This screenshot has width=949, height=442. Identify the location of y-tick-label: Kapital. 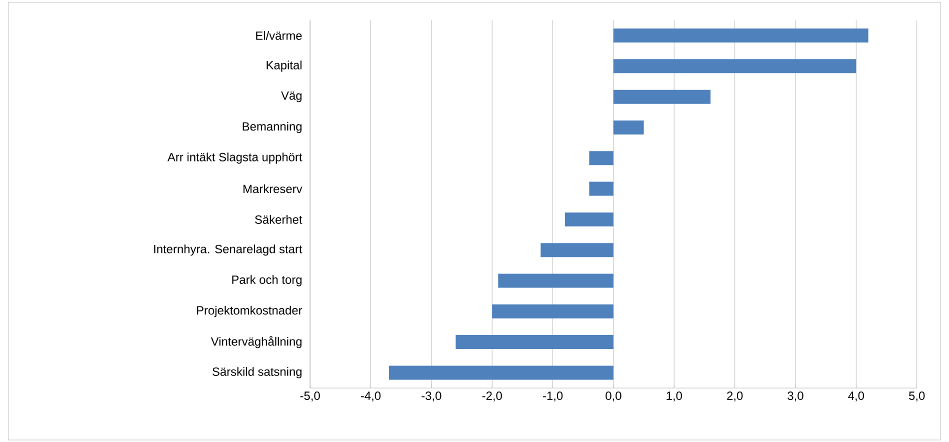
(284, 66).